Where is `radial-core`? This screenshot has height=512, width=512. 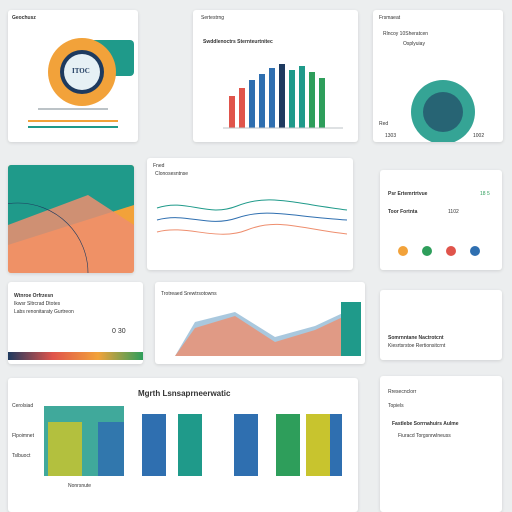
radial-core is located at coordinates (443, 112).